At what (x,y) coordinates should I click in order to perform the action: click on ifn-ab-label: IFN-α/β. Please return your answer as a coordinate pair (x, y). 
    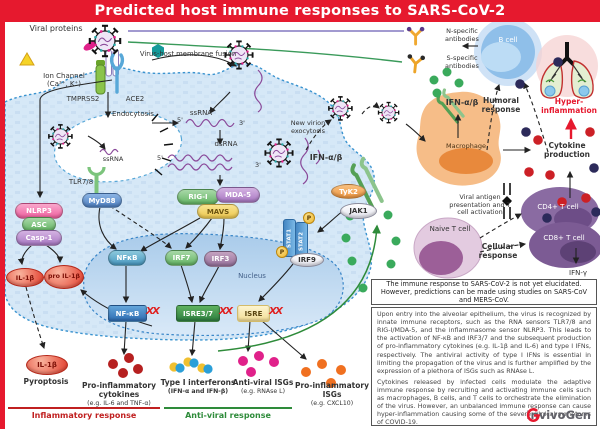
    Looking at the image, I should click on (462, 102).